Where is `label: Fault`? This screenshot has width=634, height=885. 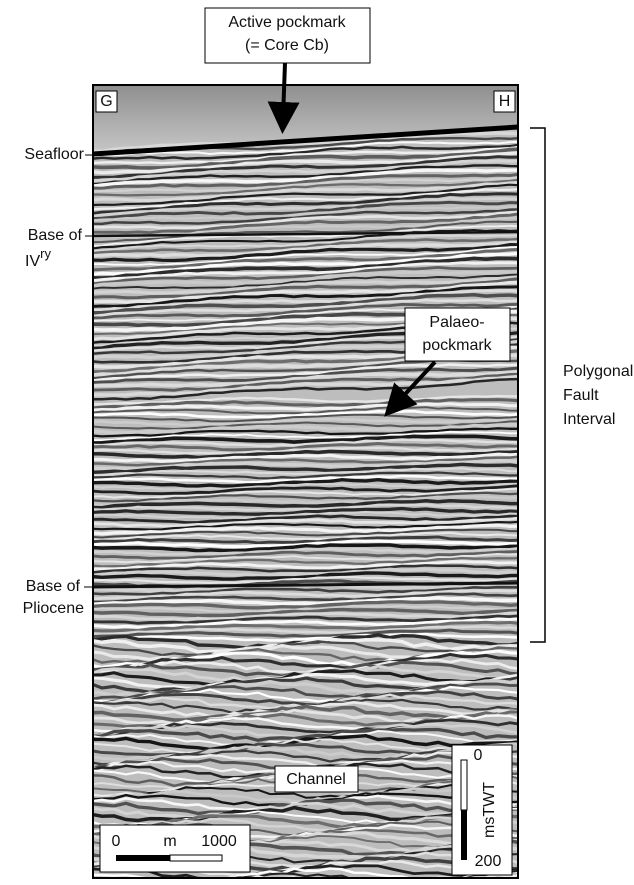
label: Fault is located at coordinates (581, 395).